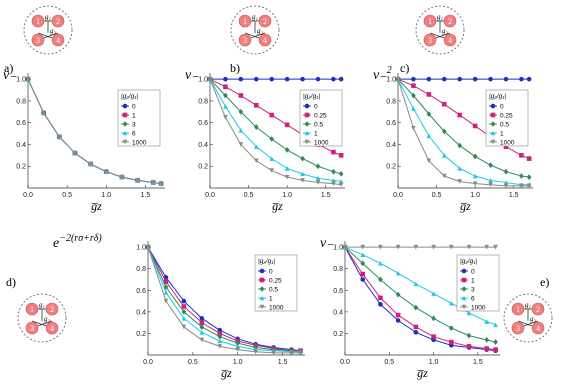 Image resolution: width=561 pixels, height=386 pixels. What do you see at coordinates (11, 282) in the screenshot?
I see `panel-label: d)` at bounding box center [11, 282].